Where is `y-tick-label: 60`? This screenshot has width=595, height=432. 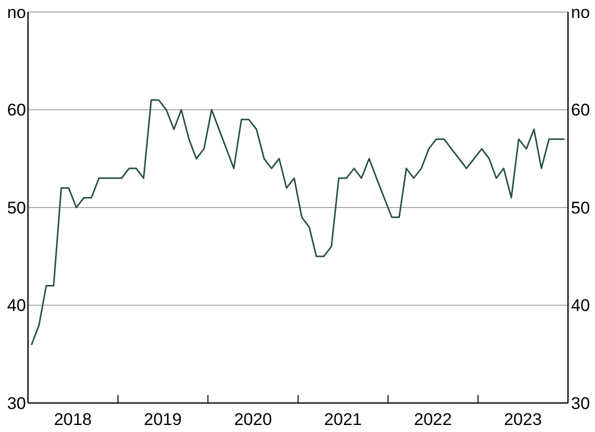
y-tick-label: 60 is located at coordinates (16, 110).